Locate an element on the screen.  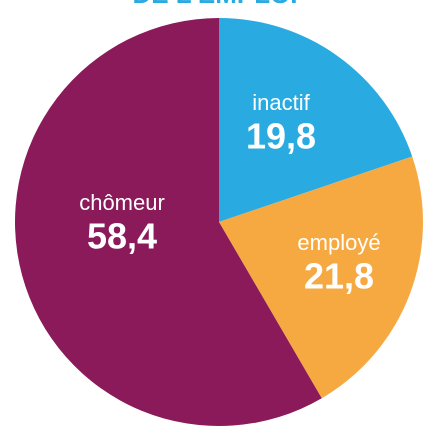
slice-value: 21,8 is located at coordinates (339, 276).